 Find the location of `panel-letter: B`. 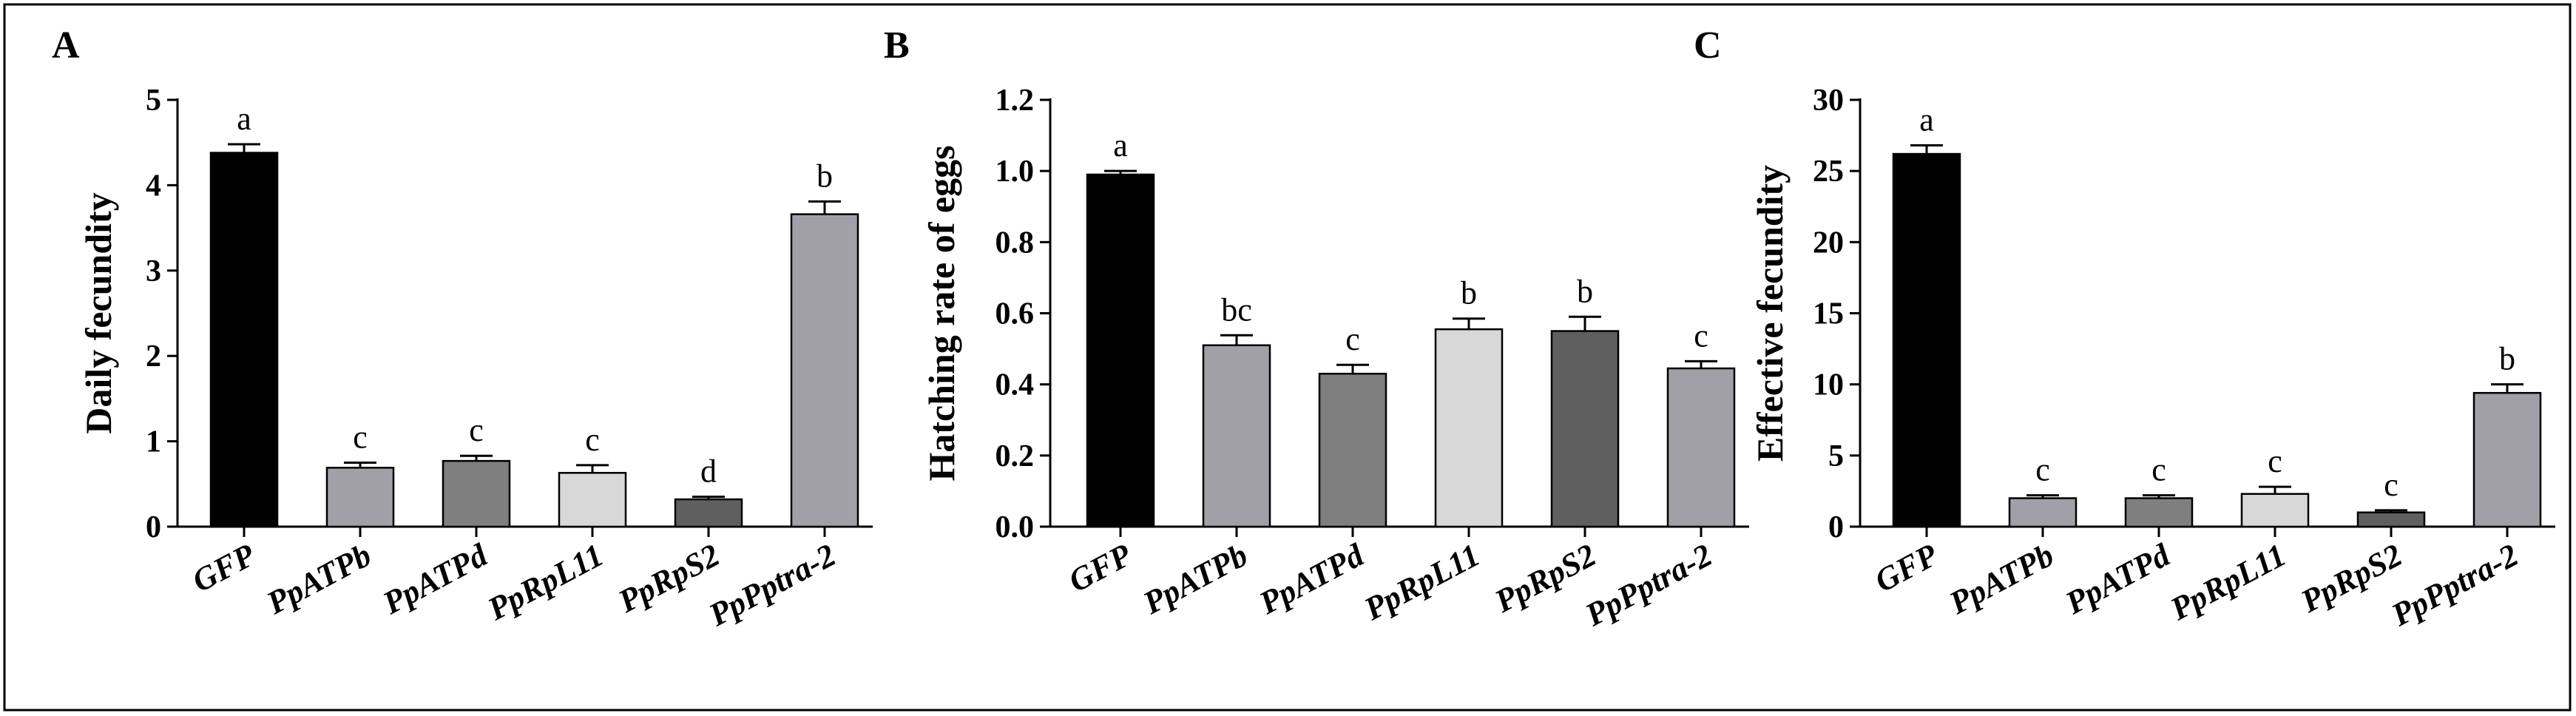

panel-letter: B is located at coordinates (897, 45).